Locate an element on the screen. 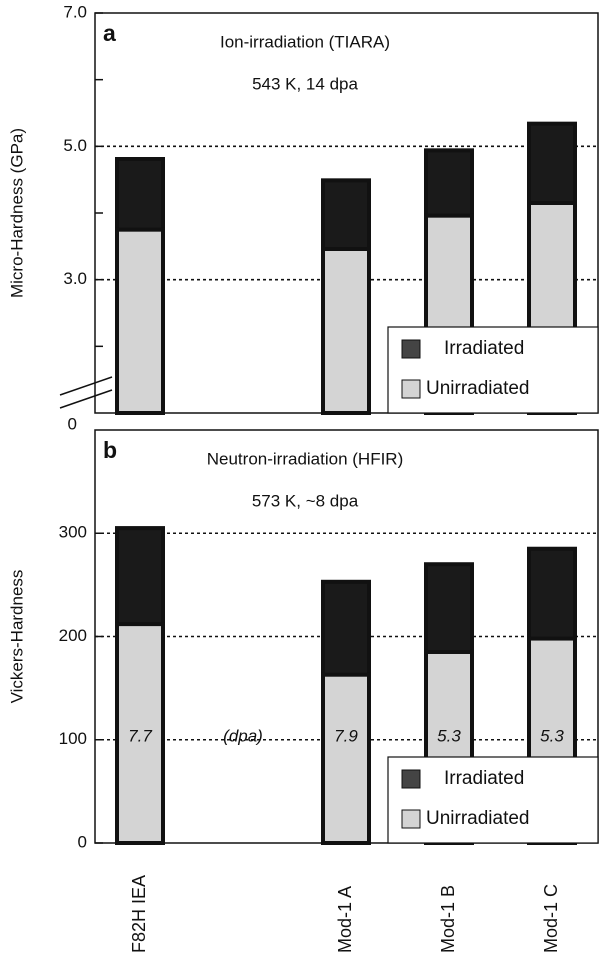  chart-title: Ion-irradiation (TIARA) is located at coordinates (305, 41).